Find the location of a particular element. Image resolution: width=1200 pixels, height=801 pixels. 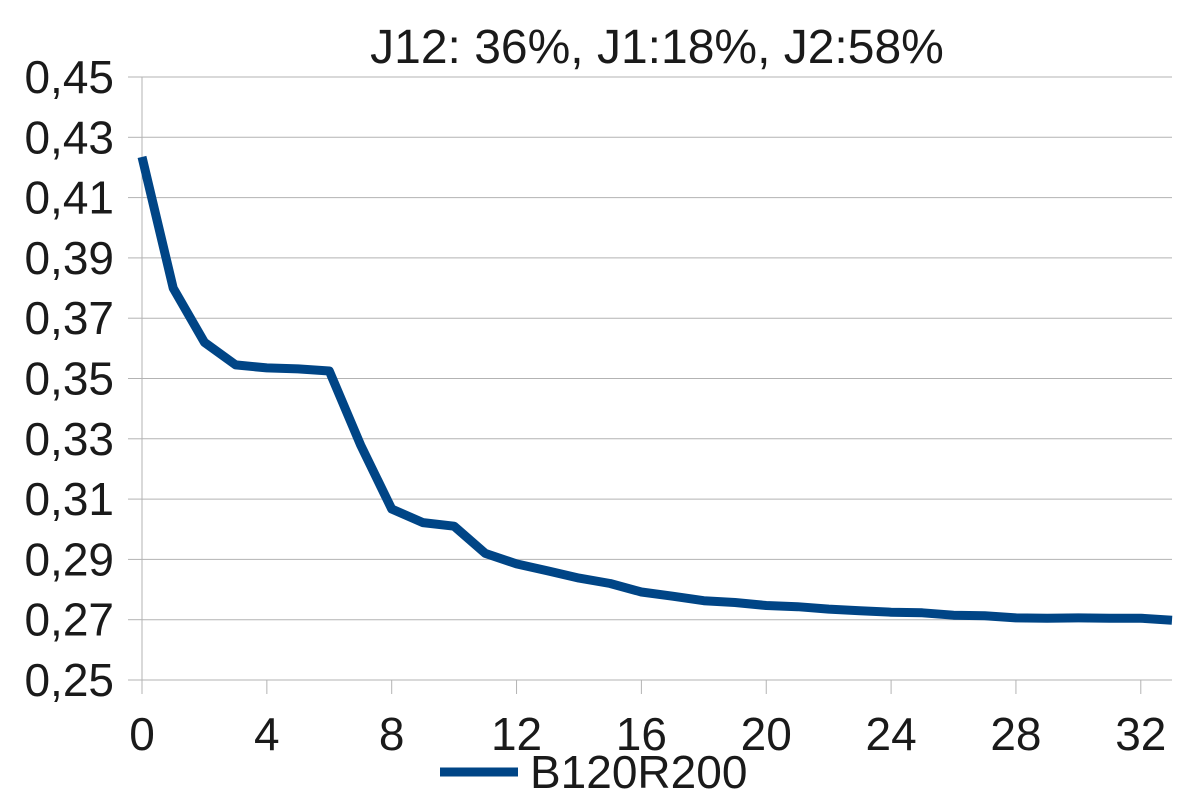

y-tick-label: 0,45 is located at coordinates (69, 77).